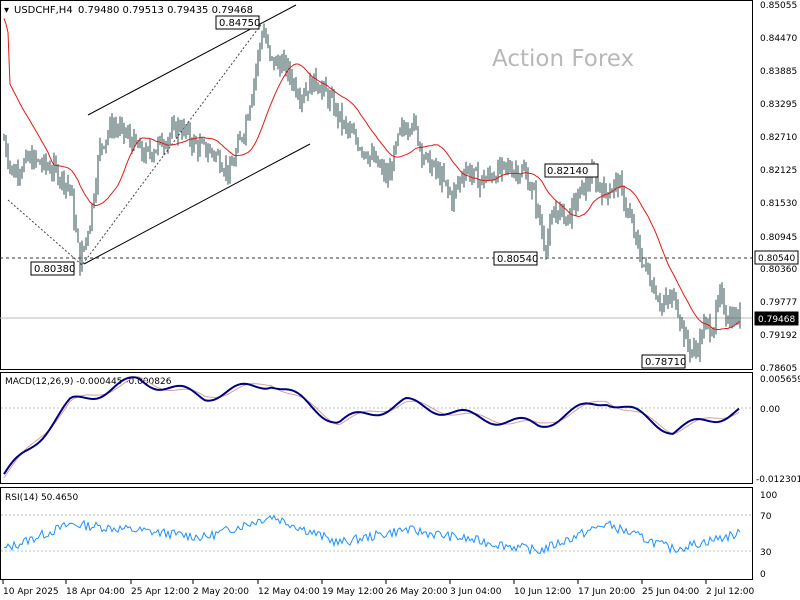 The height and width of the screenshot is (600, 800). I want to click on annotation-low-2: 0.78710, so click(663, 361).